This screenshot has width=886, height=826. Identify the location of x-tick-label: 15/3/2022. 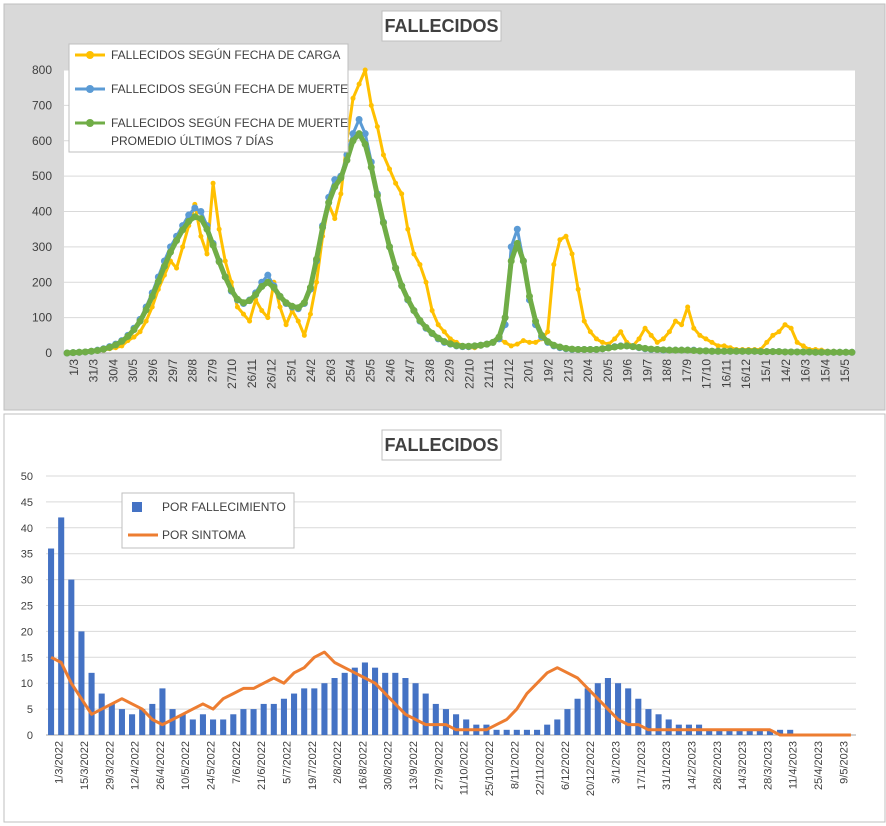
(85, 765).